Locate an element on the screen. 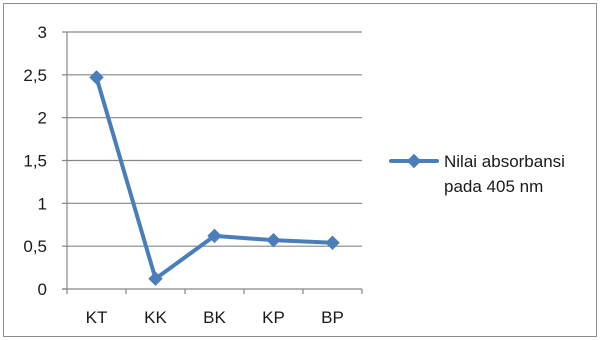 The image size is (600, 340). x-tick-label: KT is located at coordinates (97, 317).